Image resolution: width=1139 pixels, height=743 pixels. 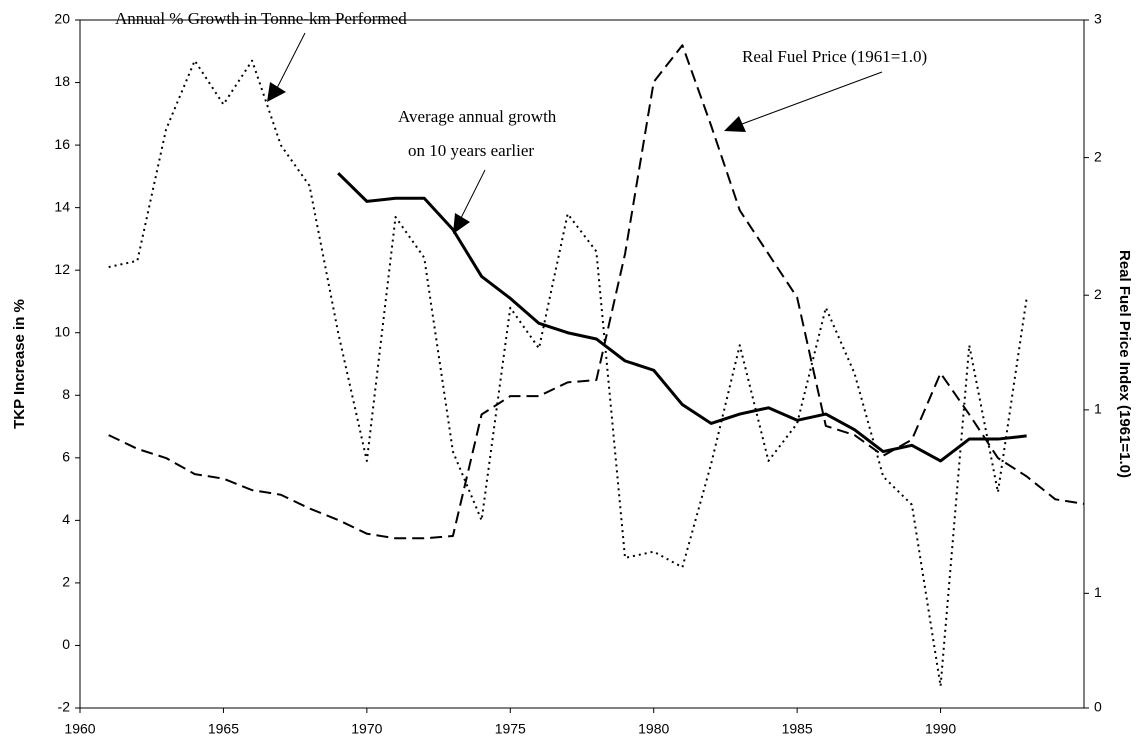 I want to click on y-tick-label: 2, so click(x=66, y=582).